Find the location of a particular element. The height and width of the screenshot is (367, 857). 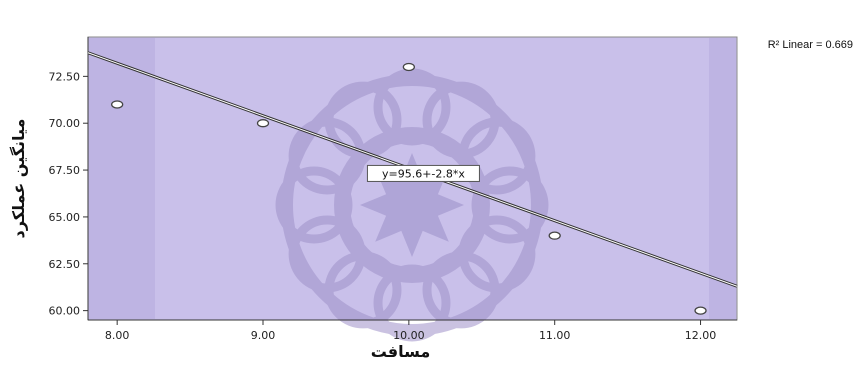

x-tick-label: 9.00 is located at coordinates (263, 335).